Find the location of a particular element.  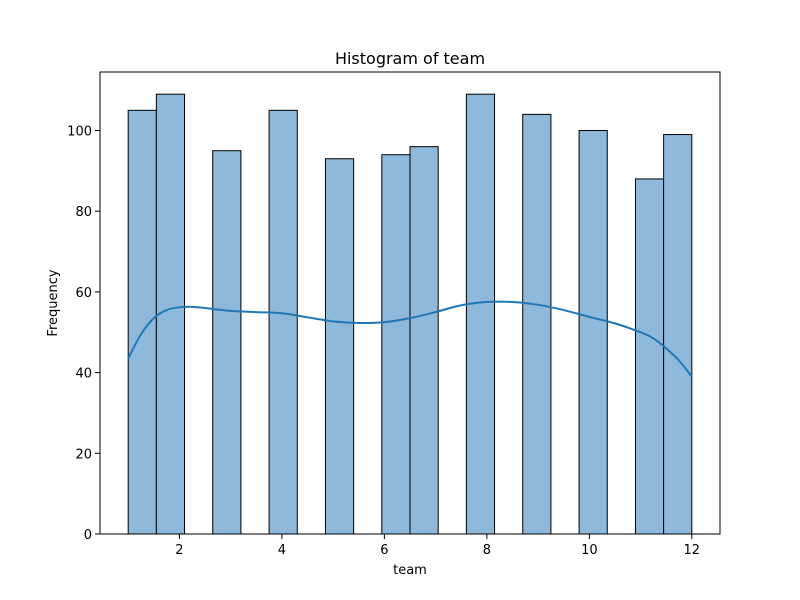

x-tick-label: 2 is located at coordinates (179, 550).